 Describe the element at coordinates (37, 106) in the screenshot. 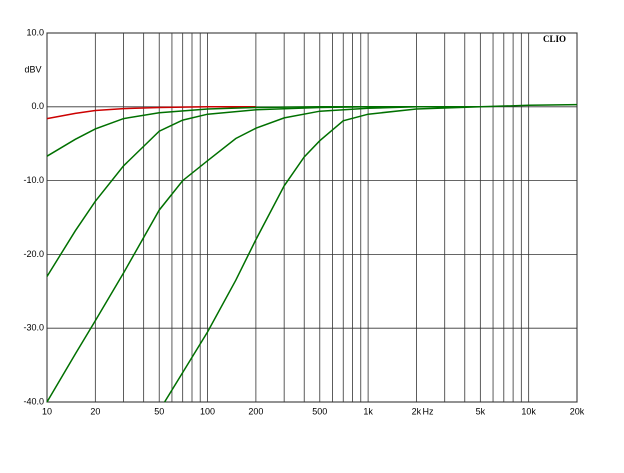

I see `y-tick-label: 0.0` at that location.